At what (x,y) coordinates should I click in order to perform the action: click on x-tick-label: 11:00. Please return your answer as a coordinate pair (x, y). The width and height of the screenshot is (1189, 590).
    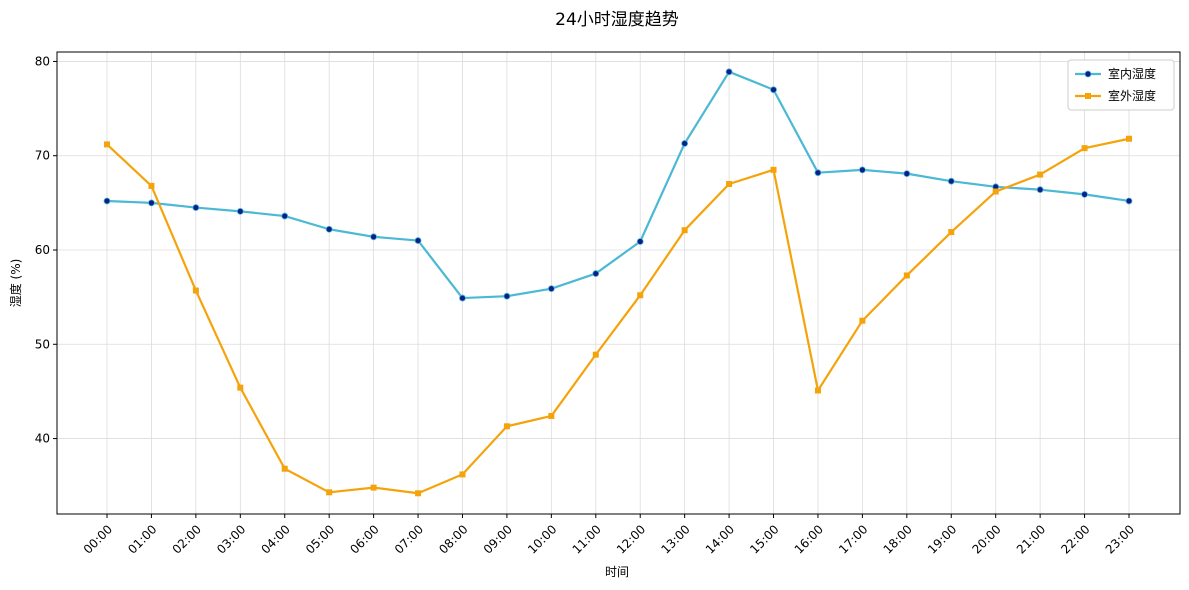
    Looking at the image, I should click on (587, 539).